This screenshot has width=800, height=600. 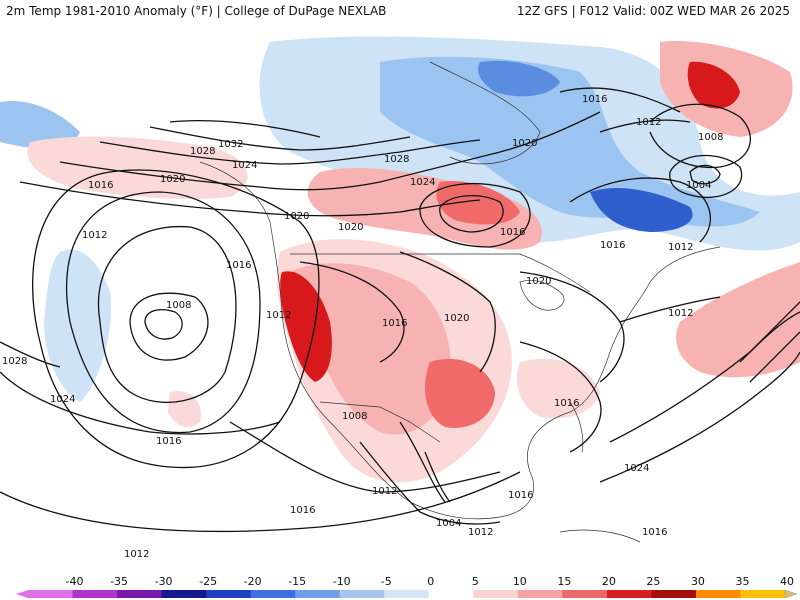 What do you see at coordinates (641, 209) in the screenshot?
I see `cold-anomaly-quebec` at bounding box center [641, 209].